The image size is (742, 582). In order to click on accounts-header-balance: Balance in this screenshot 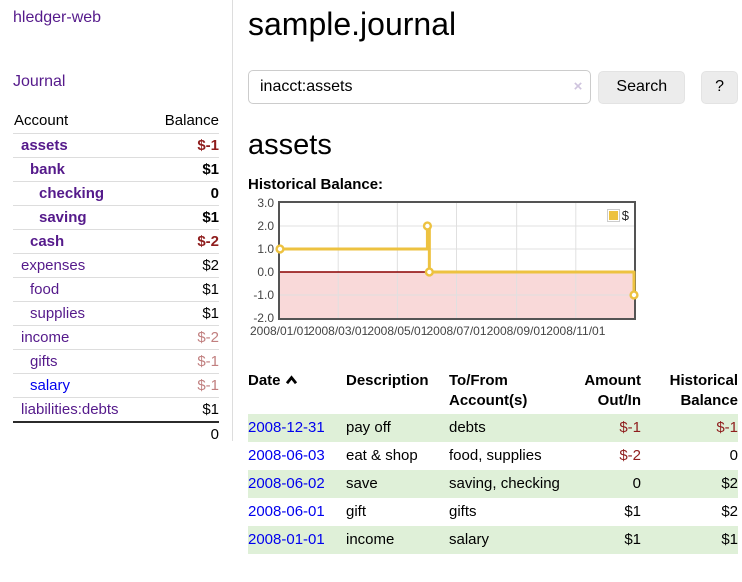, I will do `click(191, 120)`.